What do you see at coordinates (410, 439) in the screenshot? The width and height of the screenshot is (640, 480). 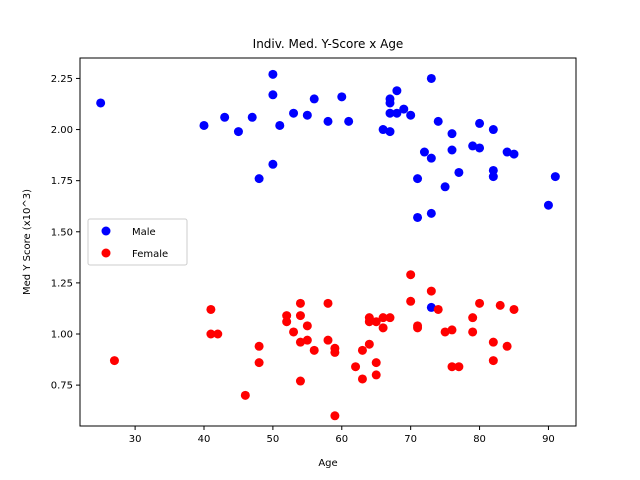 I see `x-tick-label: 70` at bounding box center [410, 439].